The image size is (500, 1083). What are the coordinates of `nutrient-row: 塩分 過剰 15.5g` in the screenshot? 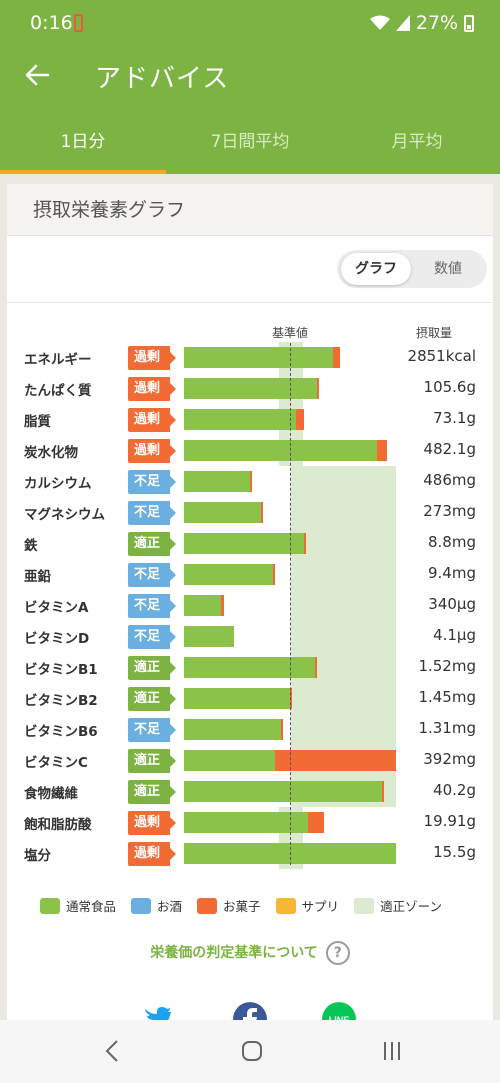 It's located at (250, 853).